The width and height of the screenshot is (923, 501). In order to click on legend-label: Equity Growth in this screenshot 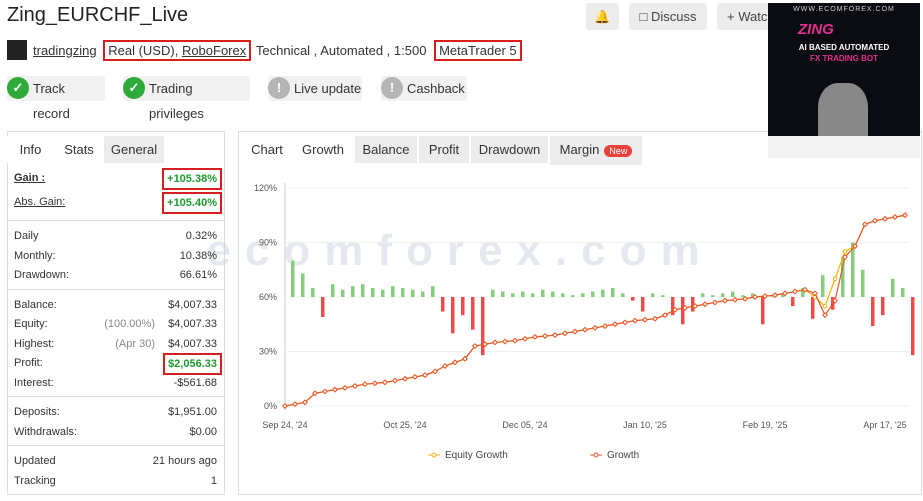, I will do `click(476, 455)`.